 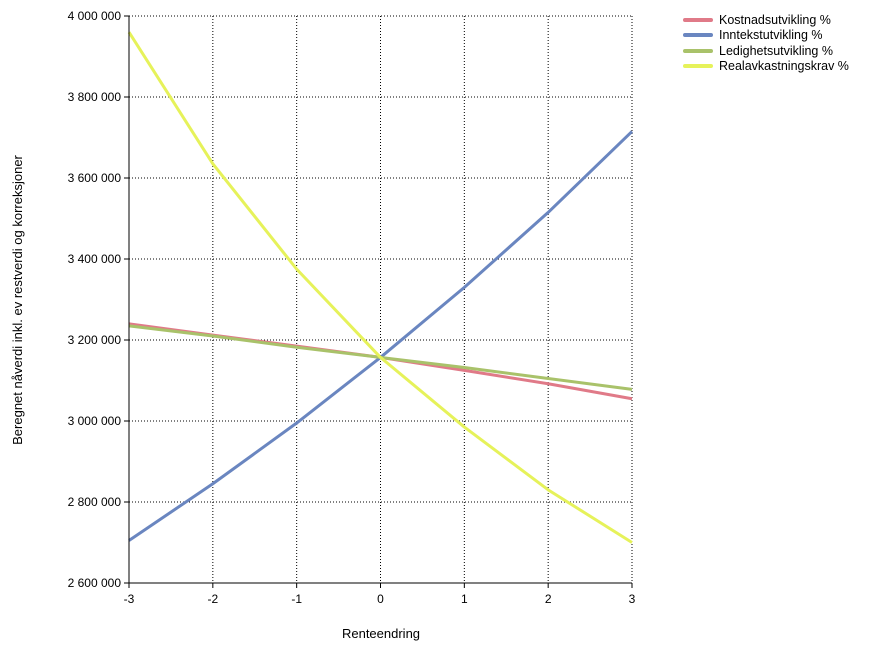 What do you see at coordinates (784, 66) in the screenshot?
I see `legend-label: Realavkastningskrav %` at bounding box center [784, 66].